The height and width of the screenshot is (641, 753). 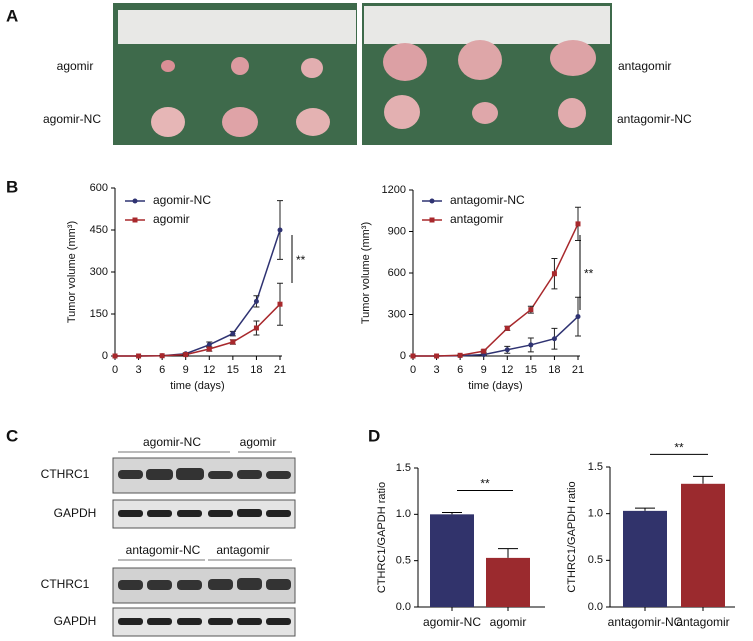 I want to click on panel-label: B, so click(x=12, y=186).